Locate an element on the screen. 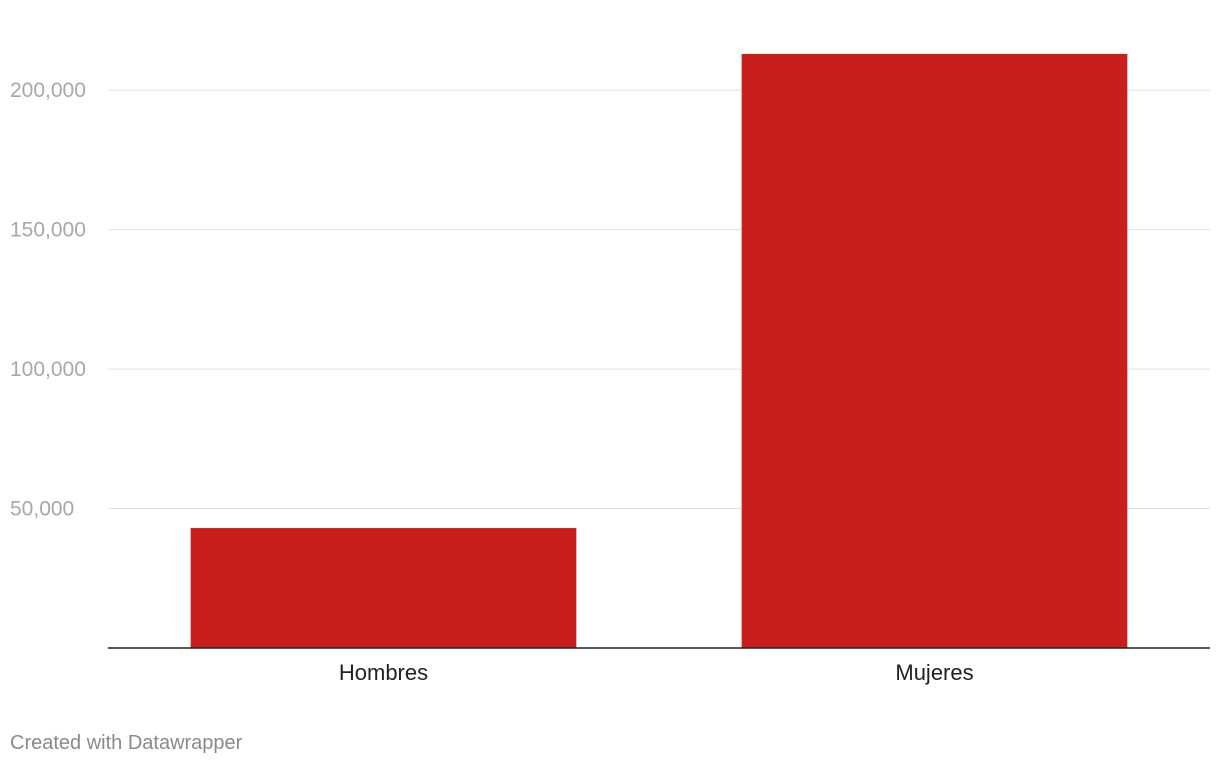 The height and width of the screenshot is (768, 1220). category-label-hombres: Hombres is located at coordinates (383, 672).